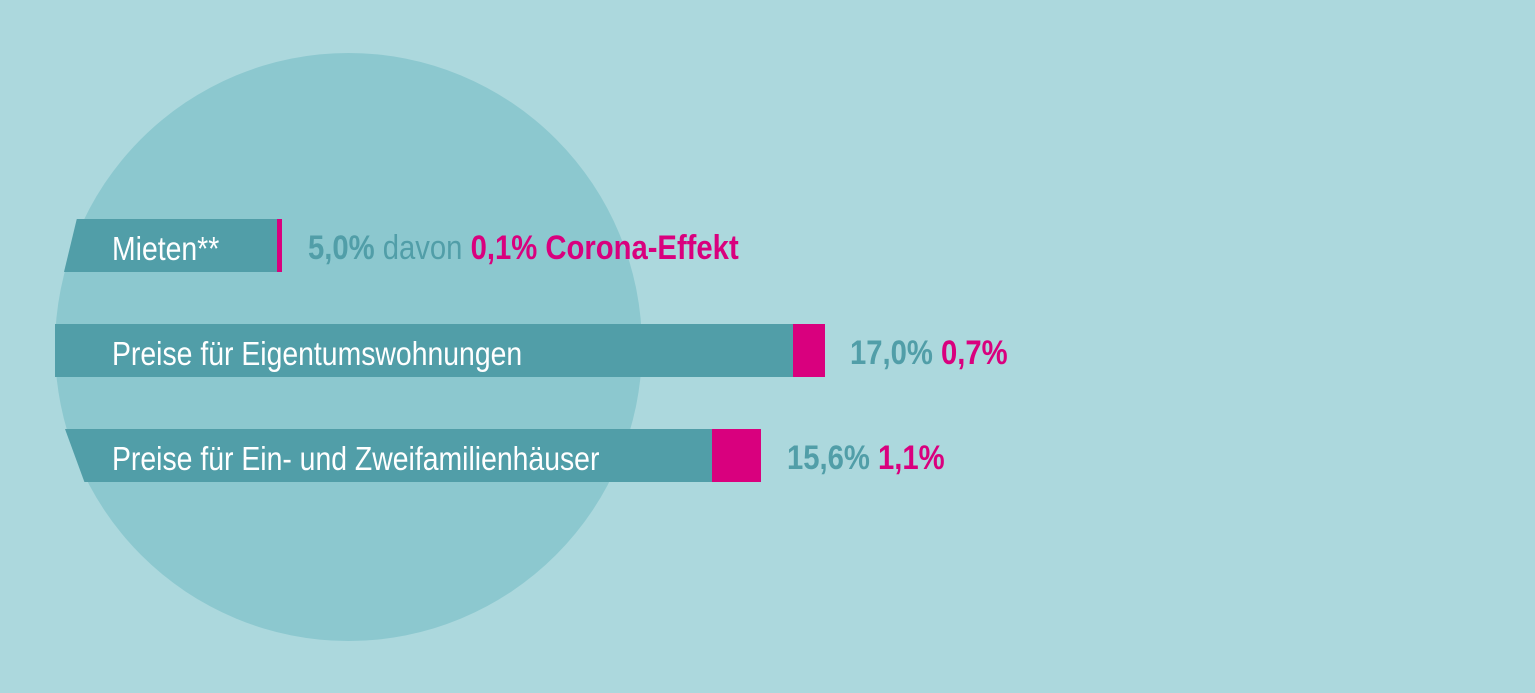 The image size is (1535, 693). What do you see at coordinates (642, 248) in the screenshot?
I see `corona-effekt-legend: Corona-Effekt` at bounding box center [642, 248].